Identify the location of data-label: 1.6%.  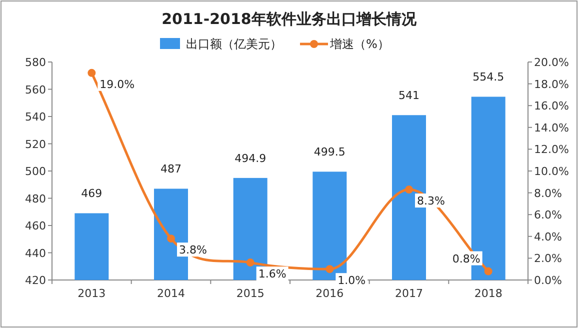
(272, 274).